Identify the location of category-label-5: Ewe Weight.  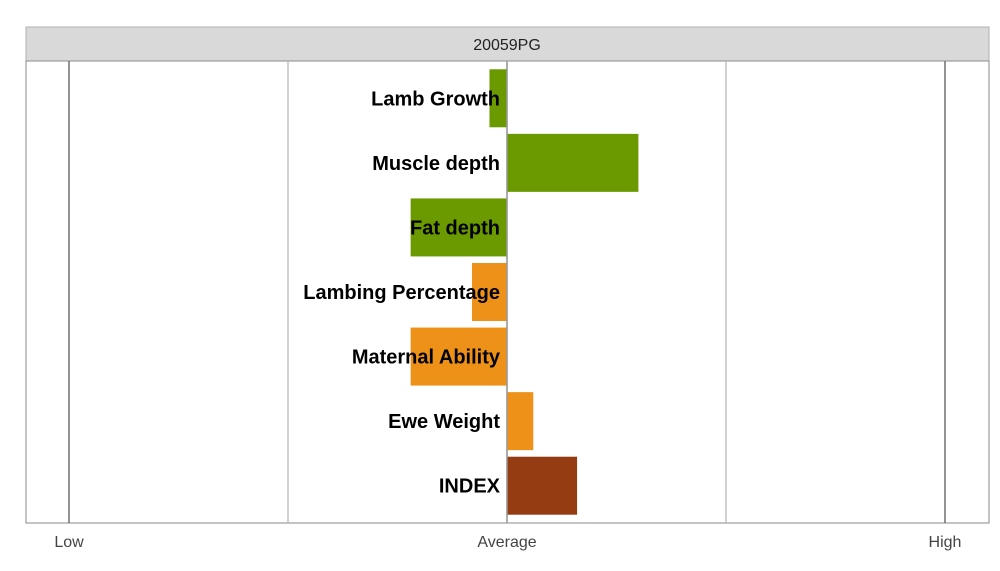
(444, 422).